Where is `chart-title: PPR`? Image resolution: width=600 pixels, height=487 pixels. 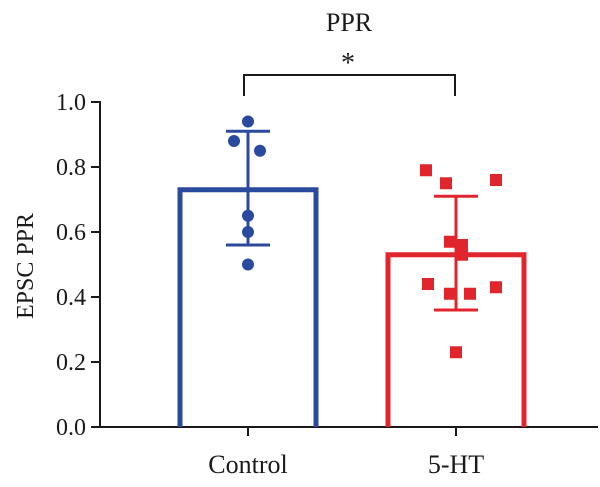 chart-title: PPR is located at coordinates (349, 22).